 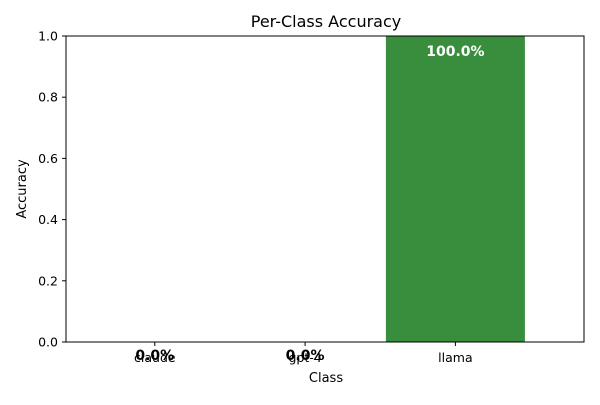 I want to click on x-tick-label-claude: claude, so click(x=155, y=357).